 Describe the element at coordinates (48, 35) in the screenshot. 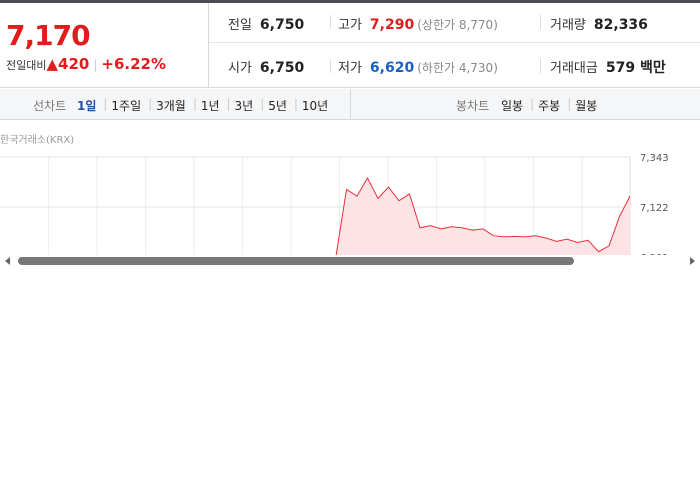

I see `current-price: 7,170` at that location.